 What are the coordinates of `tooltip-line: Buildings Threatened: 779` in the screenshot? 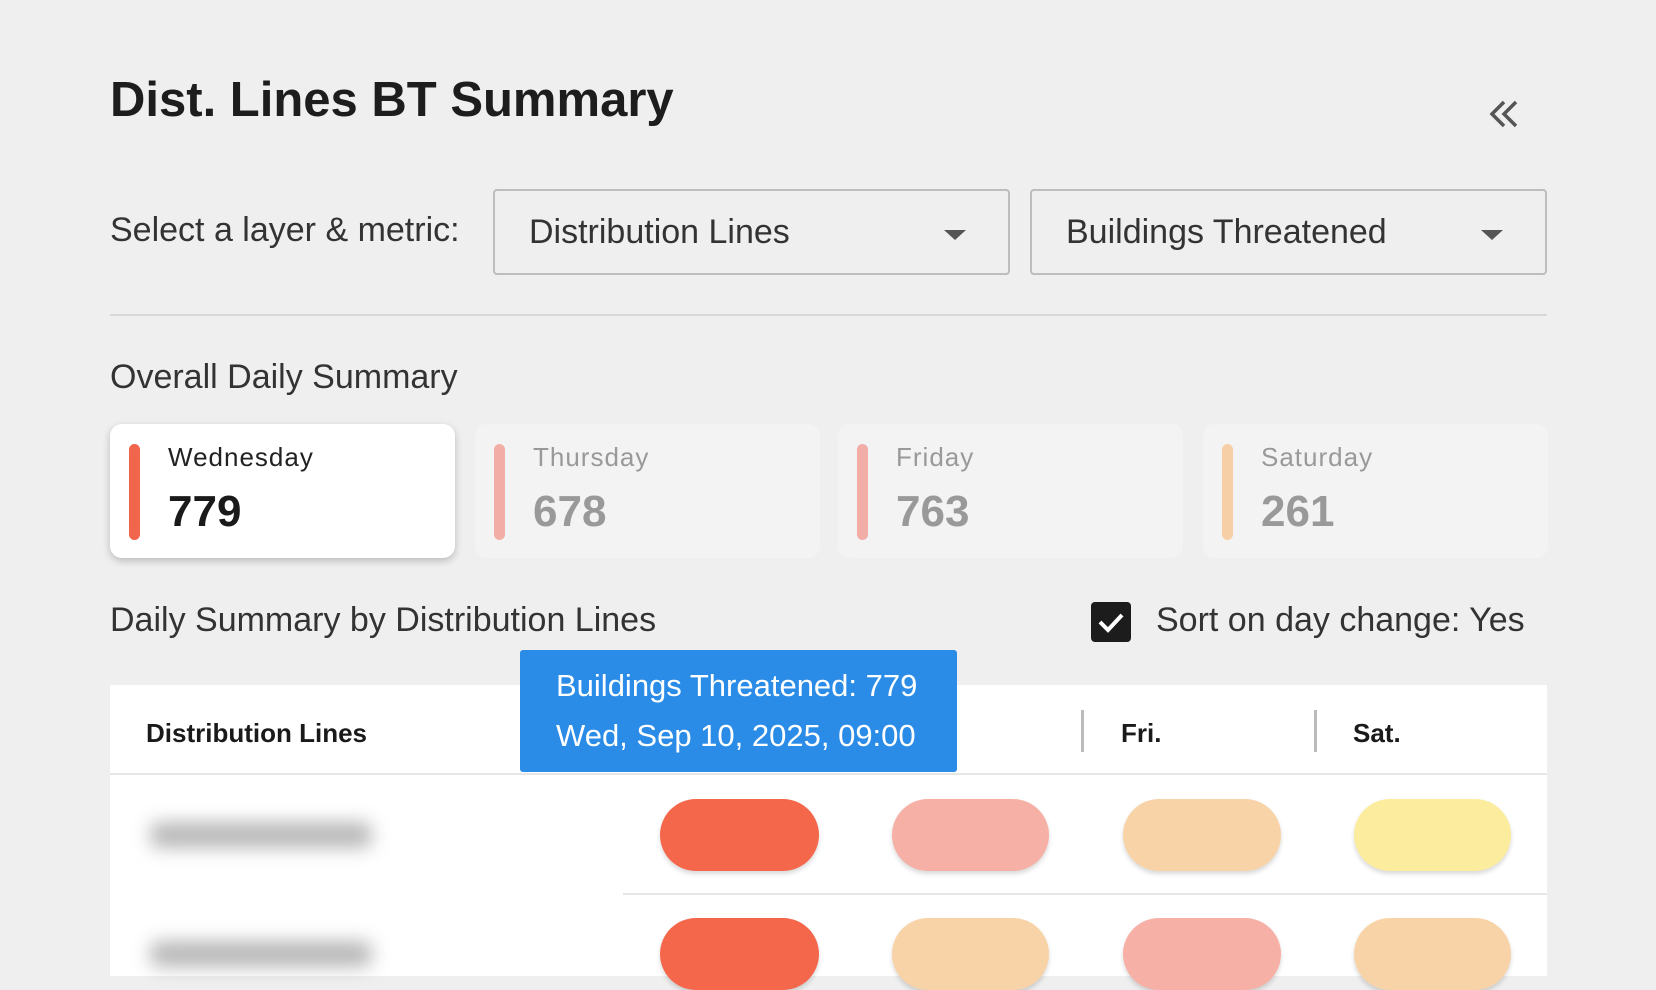 It's located at (737, 685).